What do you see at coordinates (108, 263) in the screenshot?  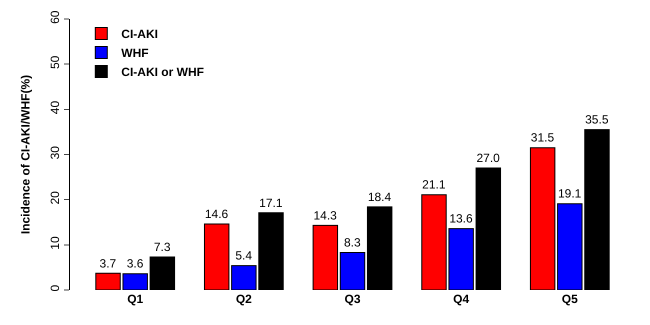 I see `text: 3.7` at bounding box center [108, 263].